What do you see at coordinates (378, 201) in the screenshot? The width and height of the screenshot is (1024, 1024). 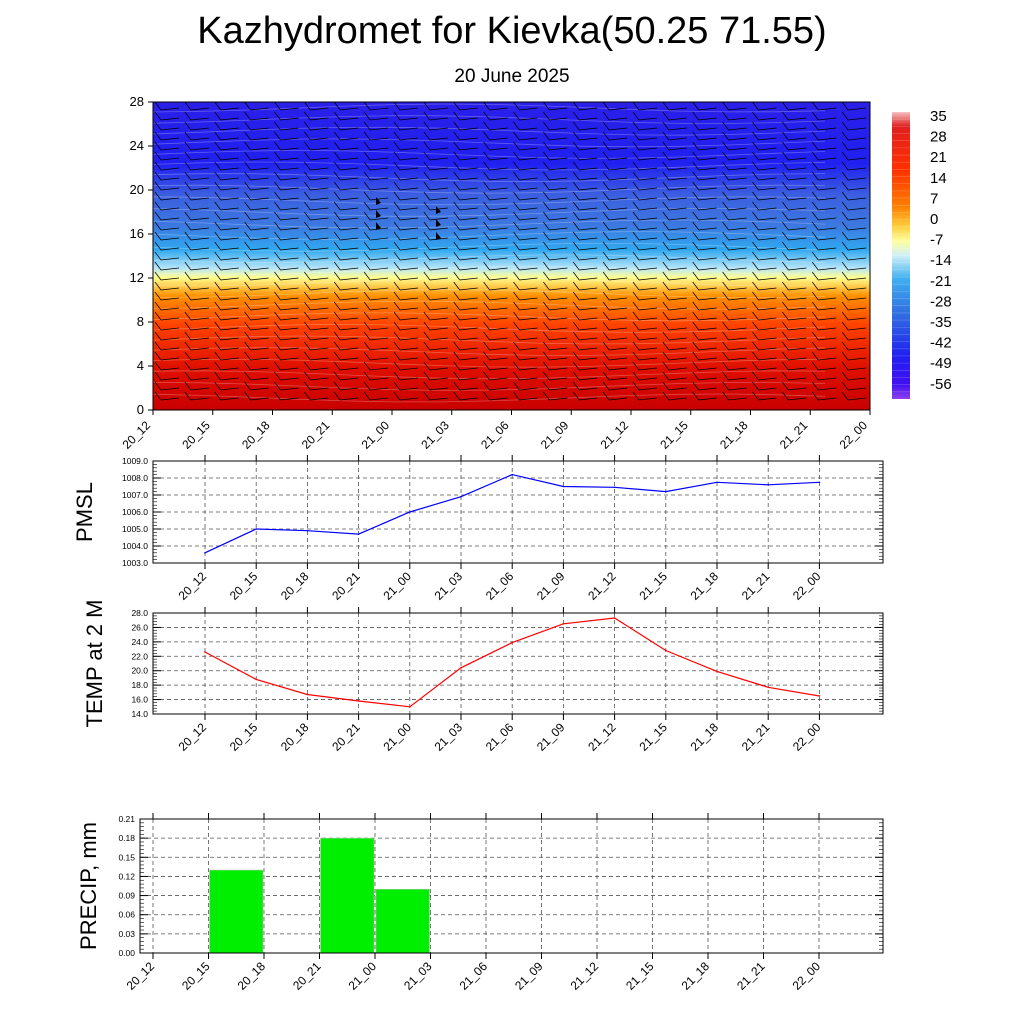 I see `wind-flag` at bounding box center [378, 201].